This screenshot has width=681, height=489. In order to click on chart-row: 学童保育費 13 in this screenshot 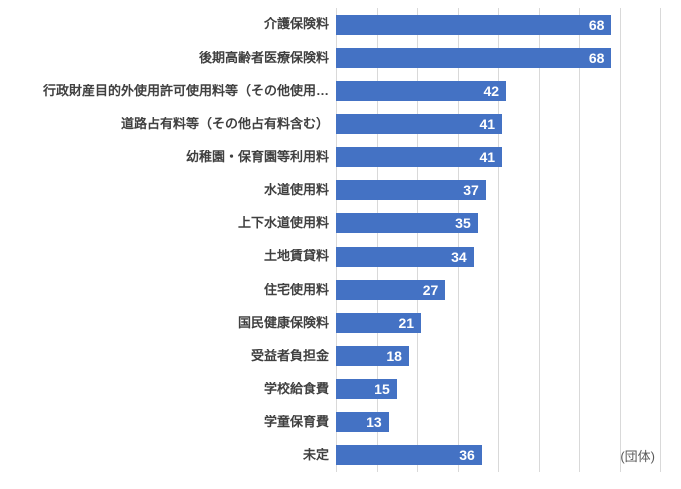, I will do `click(330, 422)`.